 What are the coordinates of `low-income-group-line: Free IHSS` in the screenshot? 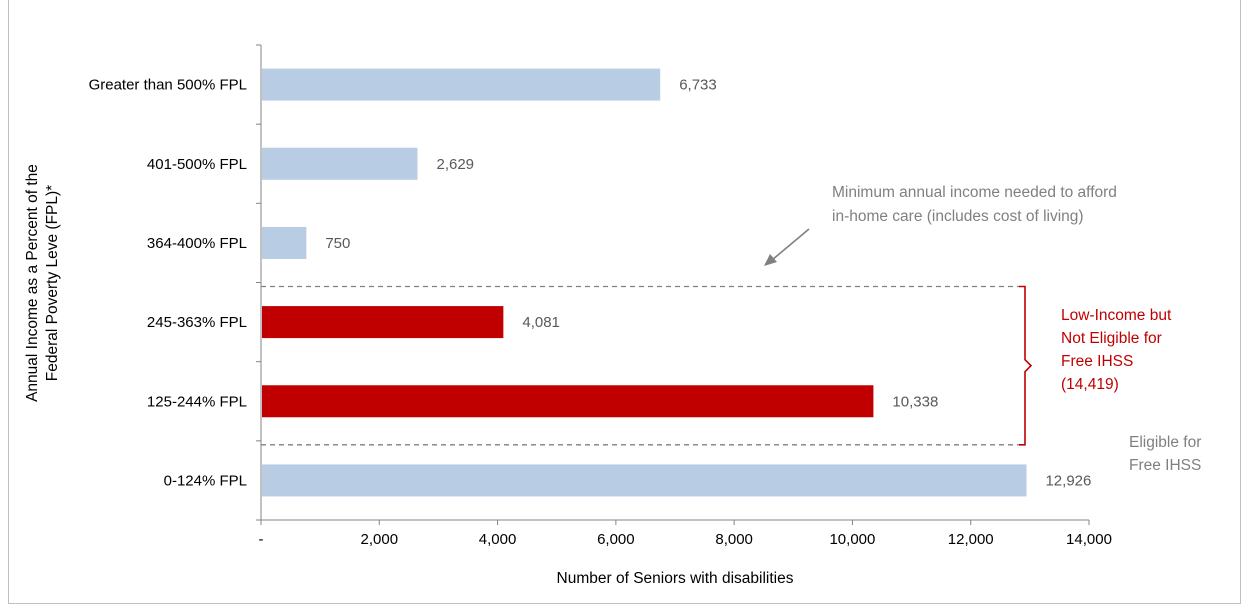 It's located at (1097, 361).